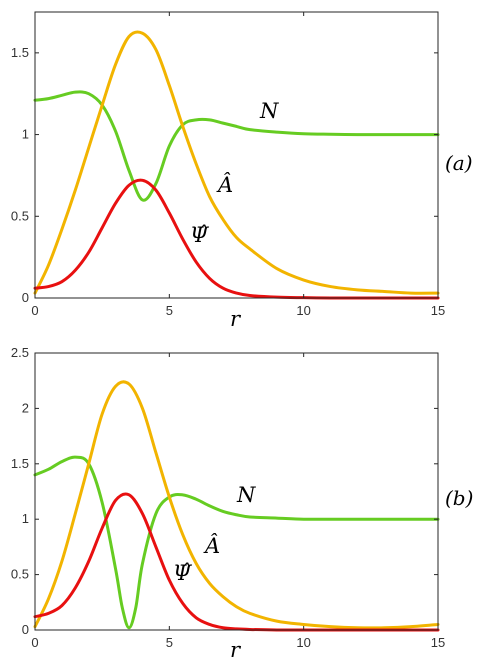 Image resolution: width=487 pixels, height=661 pixels. What do you see at coordinates (459, 163) in the screenshot?
I see `panel-label: (a)` at bounding box center [459, 163].